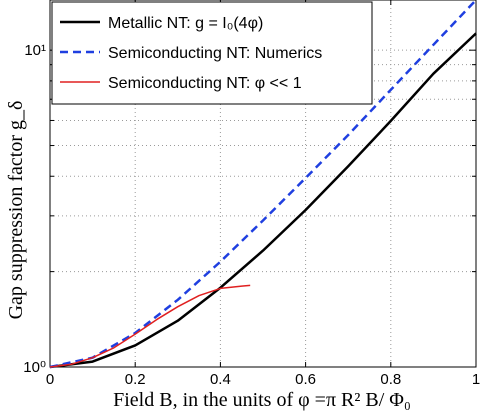 The height and width of the screenshot is (415, 485). I want to click on legend-label-1: Semiconducting NT: Numerics, so click(215, 53).